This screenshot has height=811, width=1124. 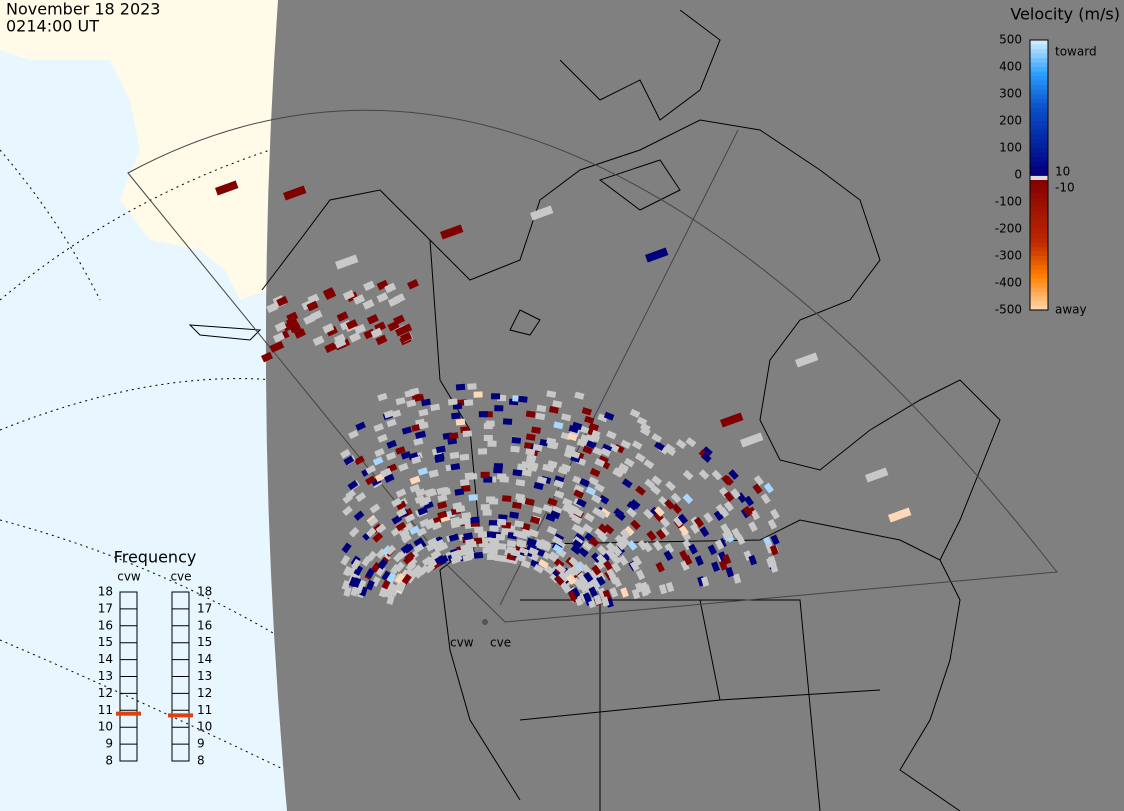 What do you see at coordinates (139, 150) in the screenshot?
I see `land` at bounding box center [139, 150].